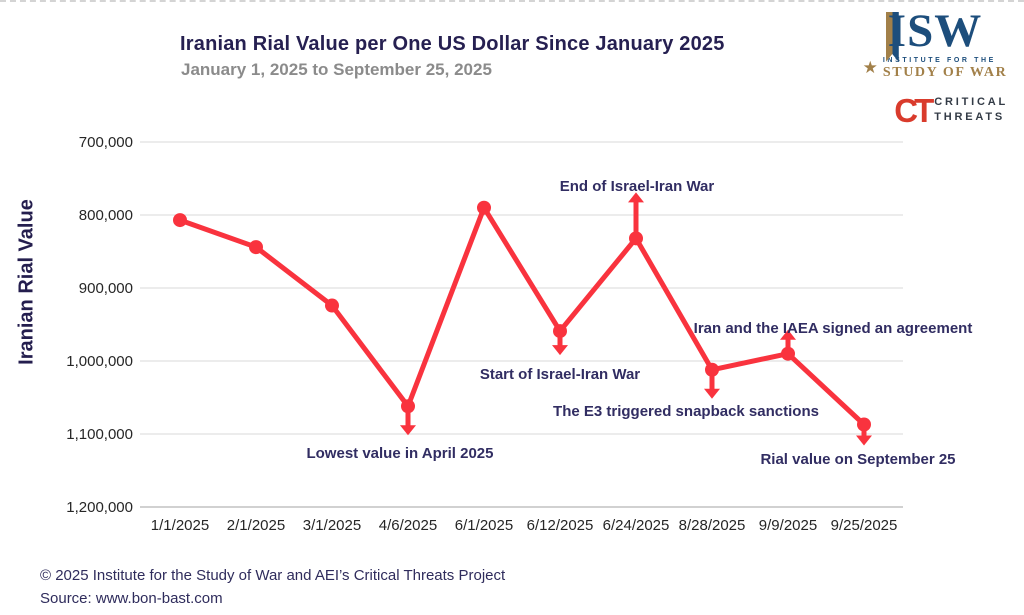 Image resolution: width=1024 pixels, height=615 pixels. Describe the element at coordinates (99, 434) in the screenshot. I see `y-tick-label: 1,100,000` at that location.